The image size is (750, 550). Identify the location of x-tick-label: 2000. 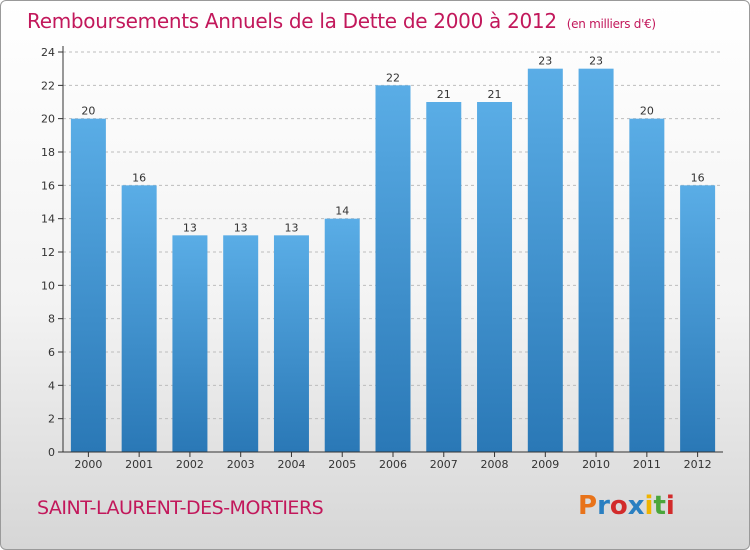
(88, 464).